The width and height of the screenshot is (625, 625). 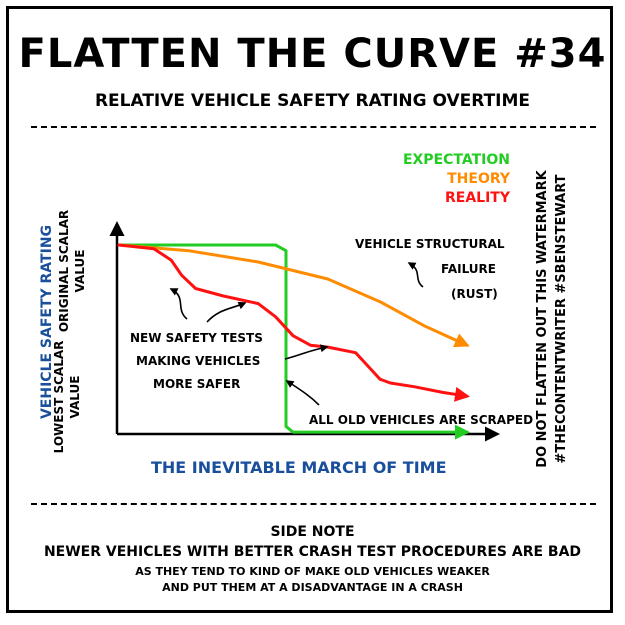 What do you see at coordinates (299, 467) in the screenshot?
I see `x-axis-label: THE INEVITABLE MARCH OF TIME` at bounding box center [299, 467].